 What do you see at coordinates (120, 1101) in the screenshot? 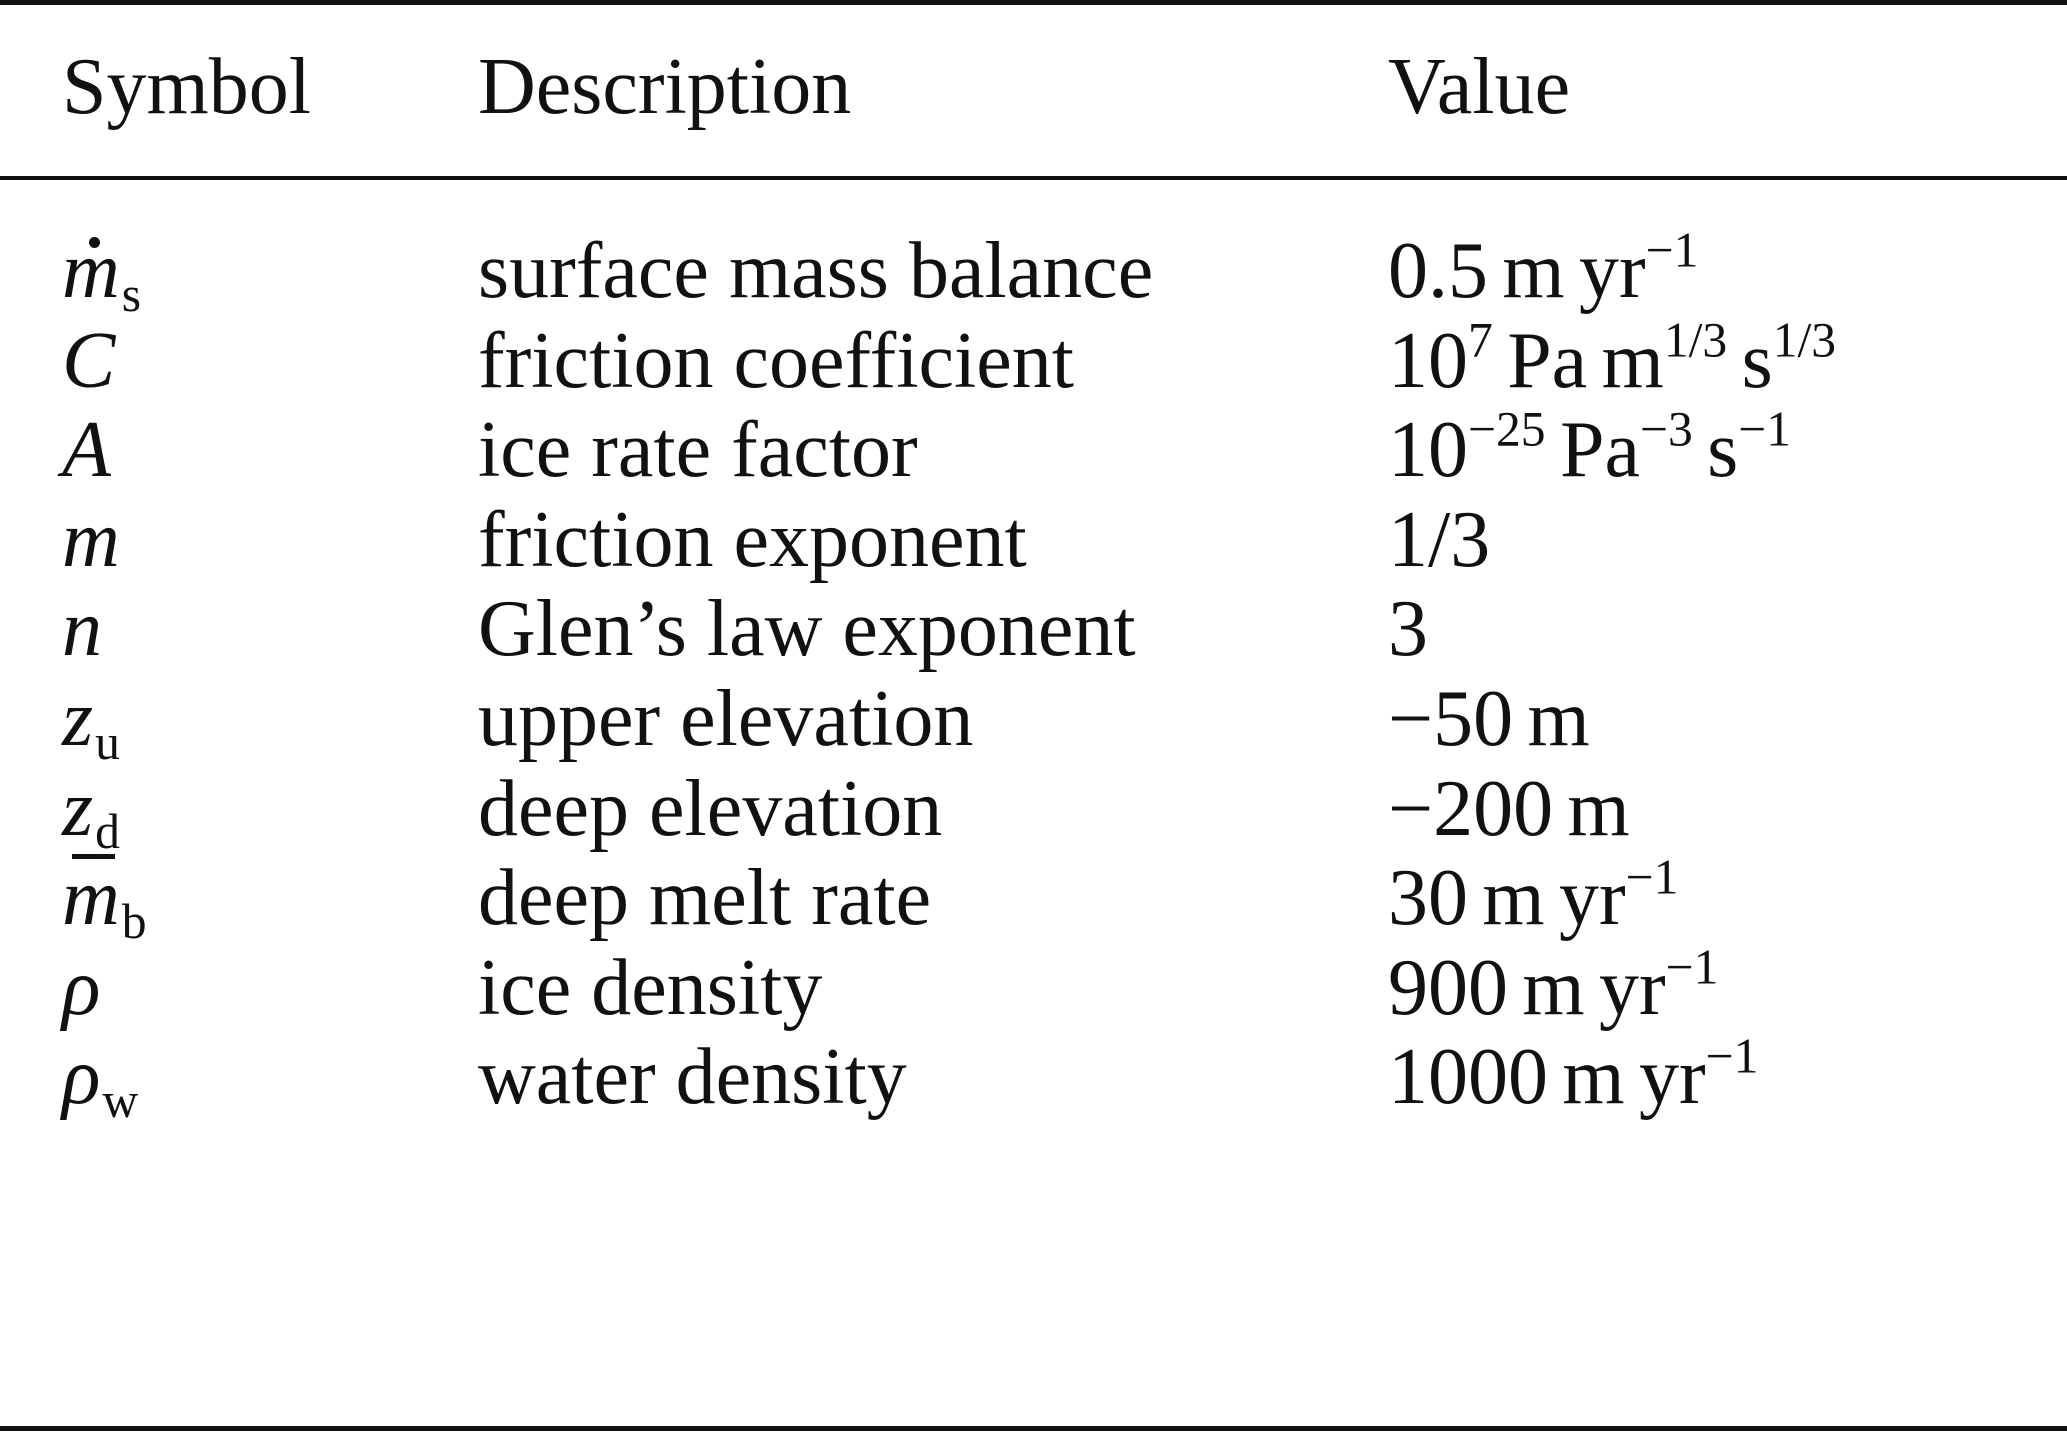
I see `symbol-subscript: w` at bounding box center [120, 1101].